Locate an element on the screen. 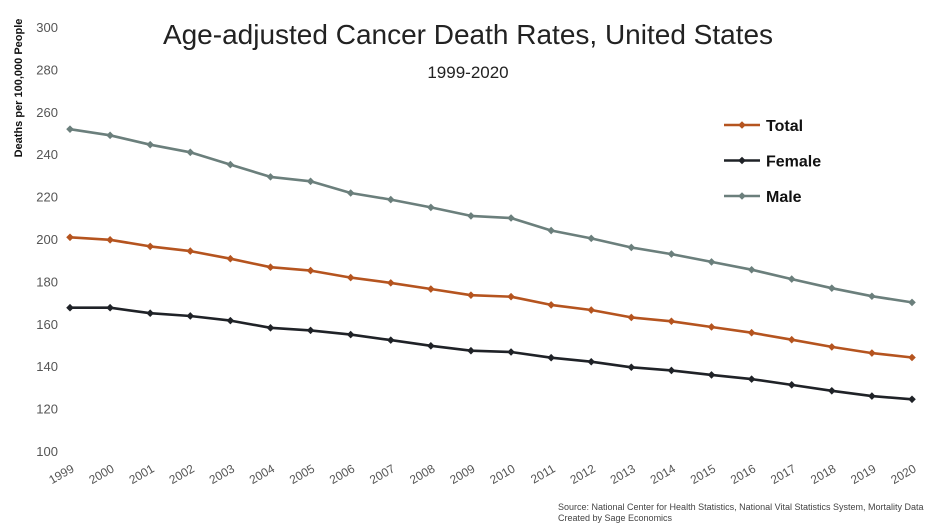  female-legend-marker is located at coordinates (742, 160).